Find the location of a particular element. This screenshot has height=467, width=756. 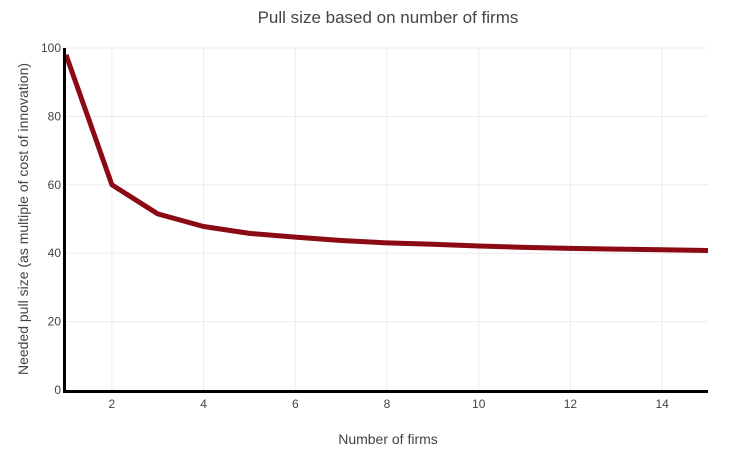

x-tick-label: 14 is located at coordinates (662, 404).